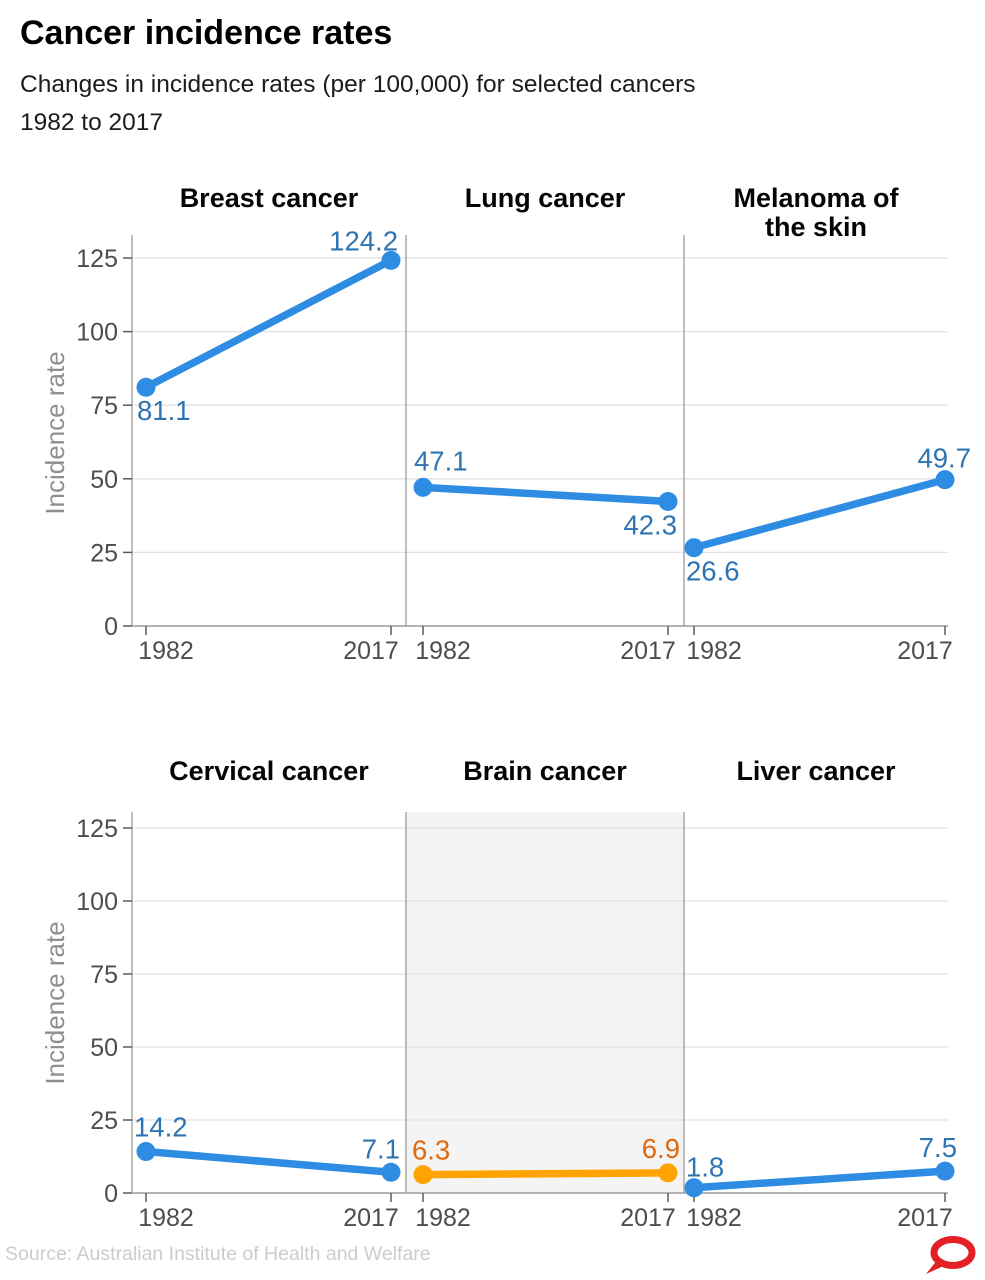  Describe the element at coordinates (431, 1150) in the screenshot. I see `value-label: 6.3` at that location.